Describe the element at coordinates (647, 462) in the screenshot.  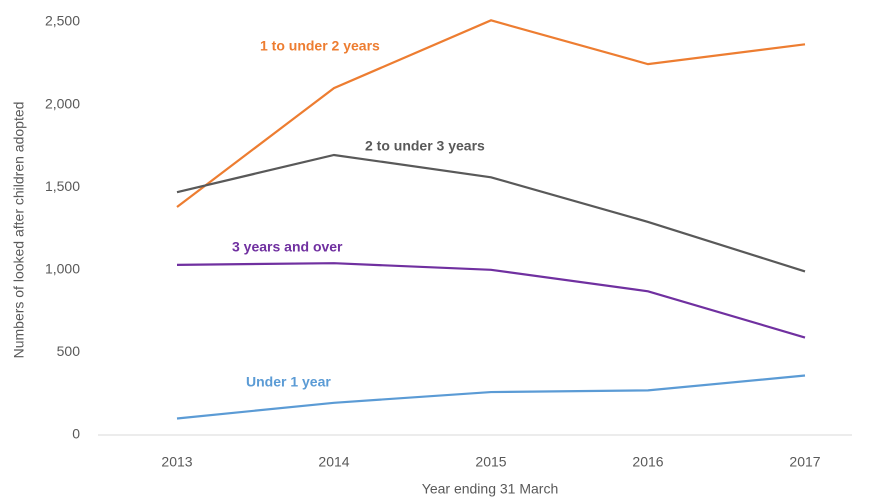
I see `x-tick-label: 2016` at that location.